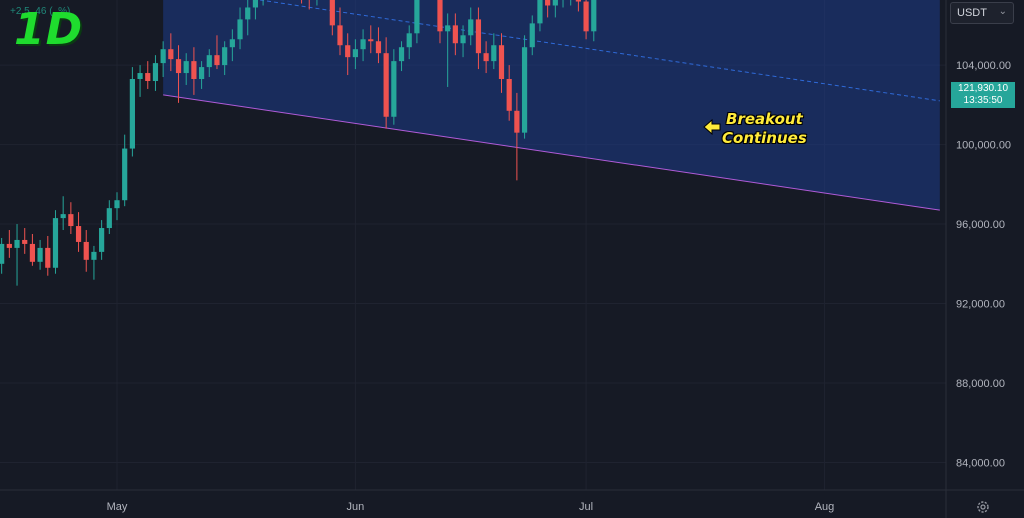  What do you see at coordinates (980, 305) in the screenshot?
I see `y-tick-label: 92,000.00` at bounding box center [980, 305].